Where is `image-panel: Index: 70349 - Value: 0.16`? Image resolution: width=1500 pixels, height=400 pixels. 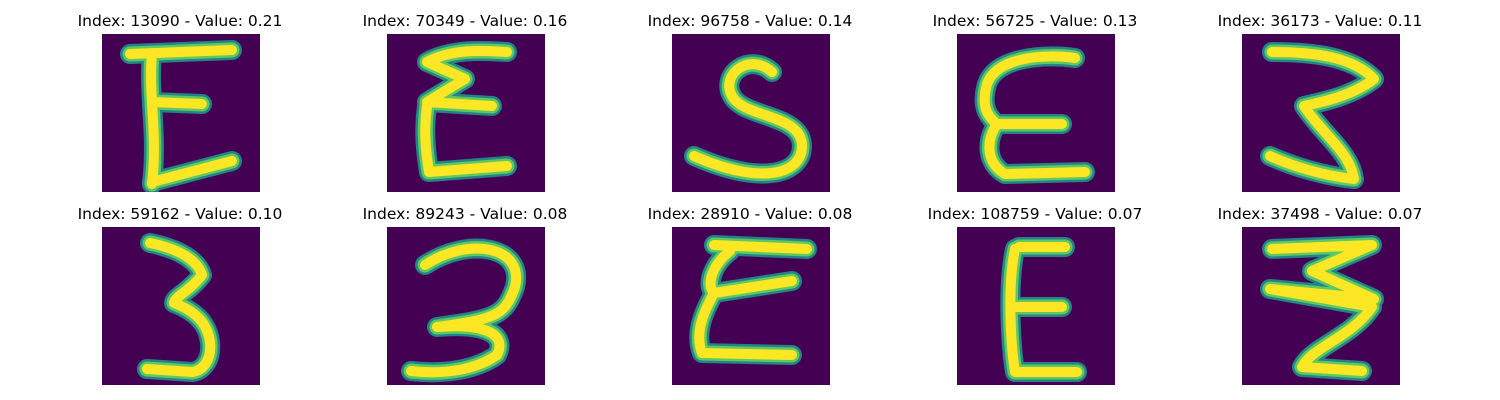 image-panel: Index: 70349 - Value: 0.16 is located at coordinates (465, 107).